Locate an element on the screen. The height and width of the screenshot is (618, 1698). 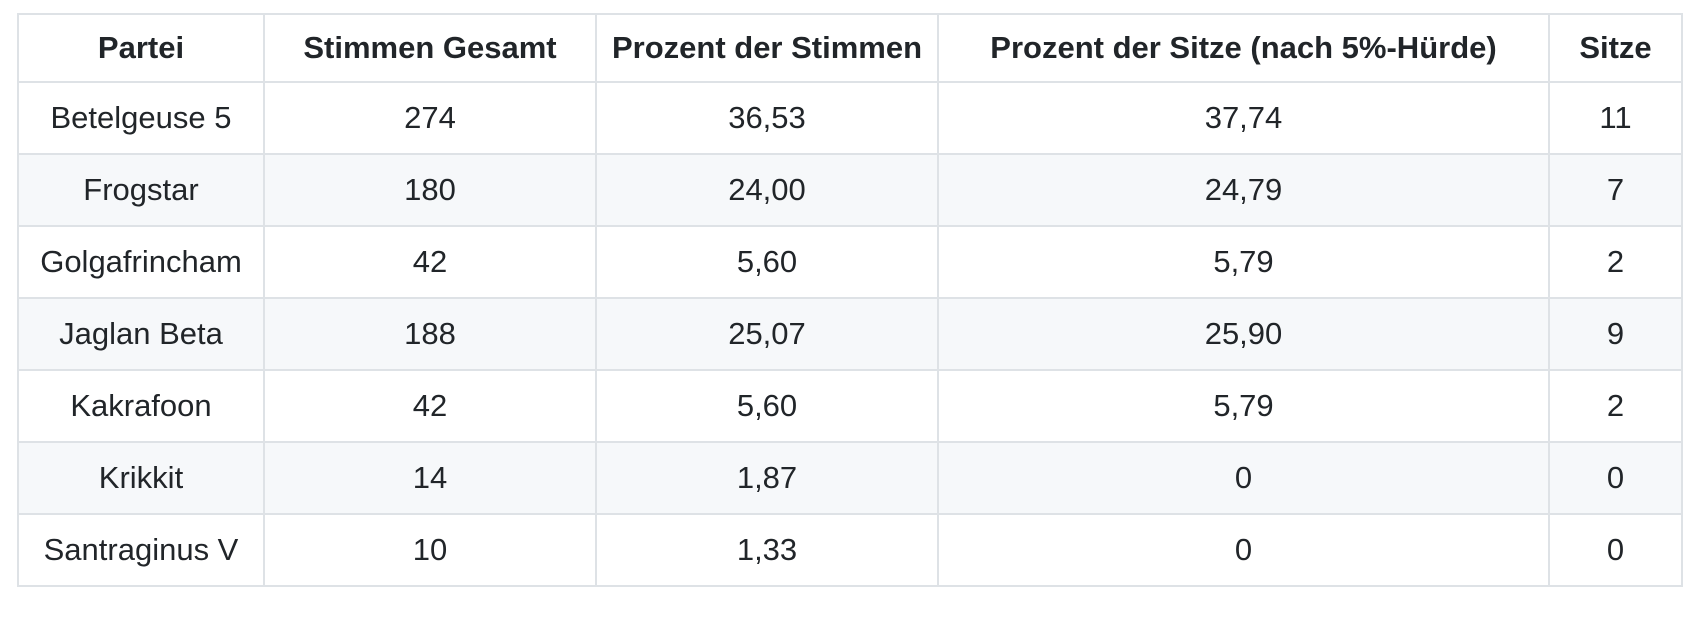
column-header-prozent-sitze: Prozent der Sitze (nach 5%-Hürde) is located at coordinates (1243, 48).